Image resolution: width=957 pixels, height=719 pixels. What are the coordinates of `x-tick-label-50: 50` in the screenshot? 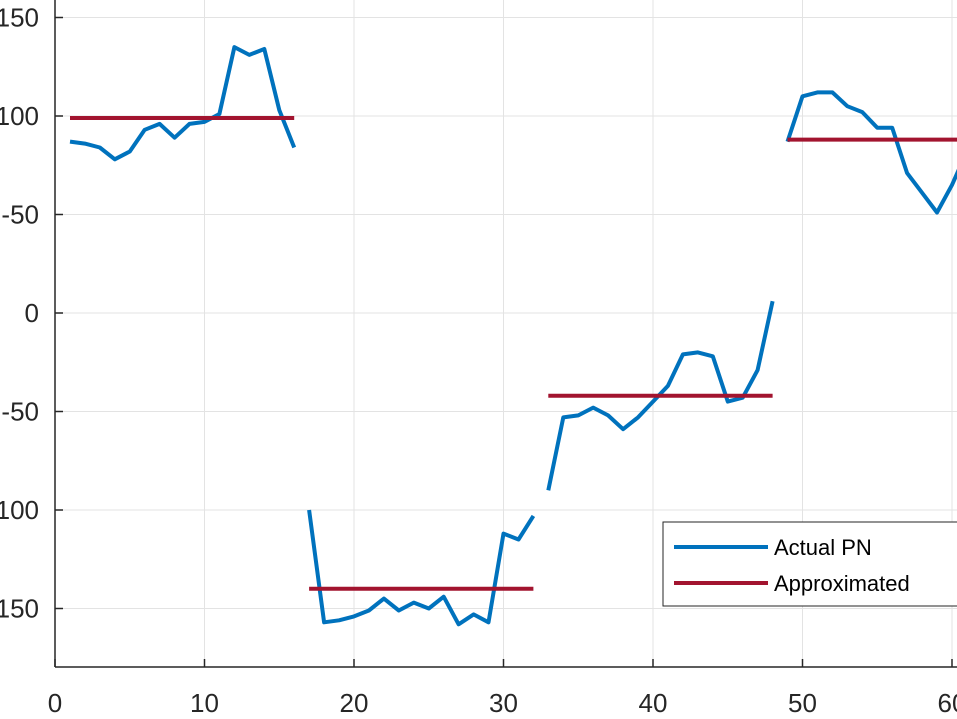 It's located at (802, 703).